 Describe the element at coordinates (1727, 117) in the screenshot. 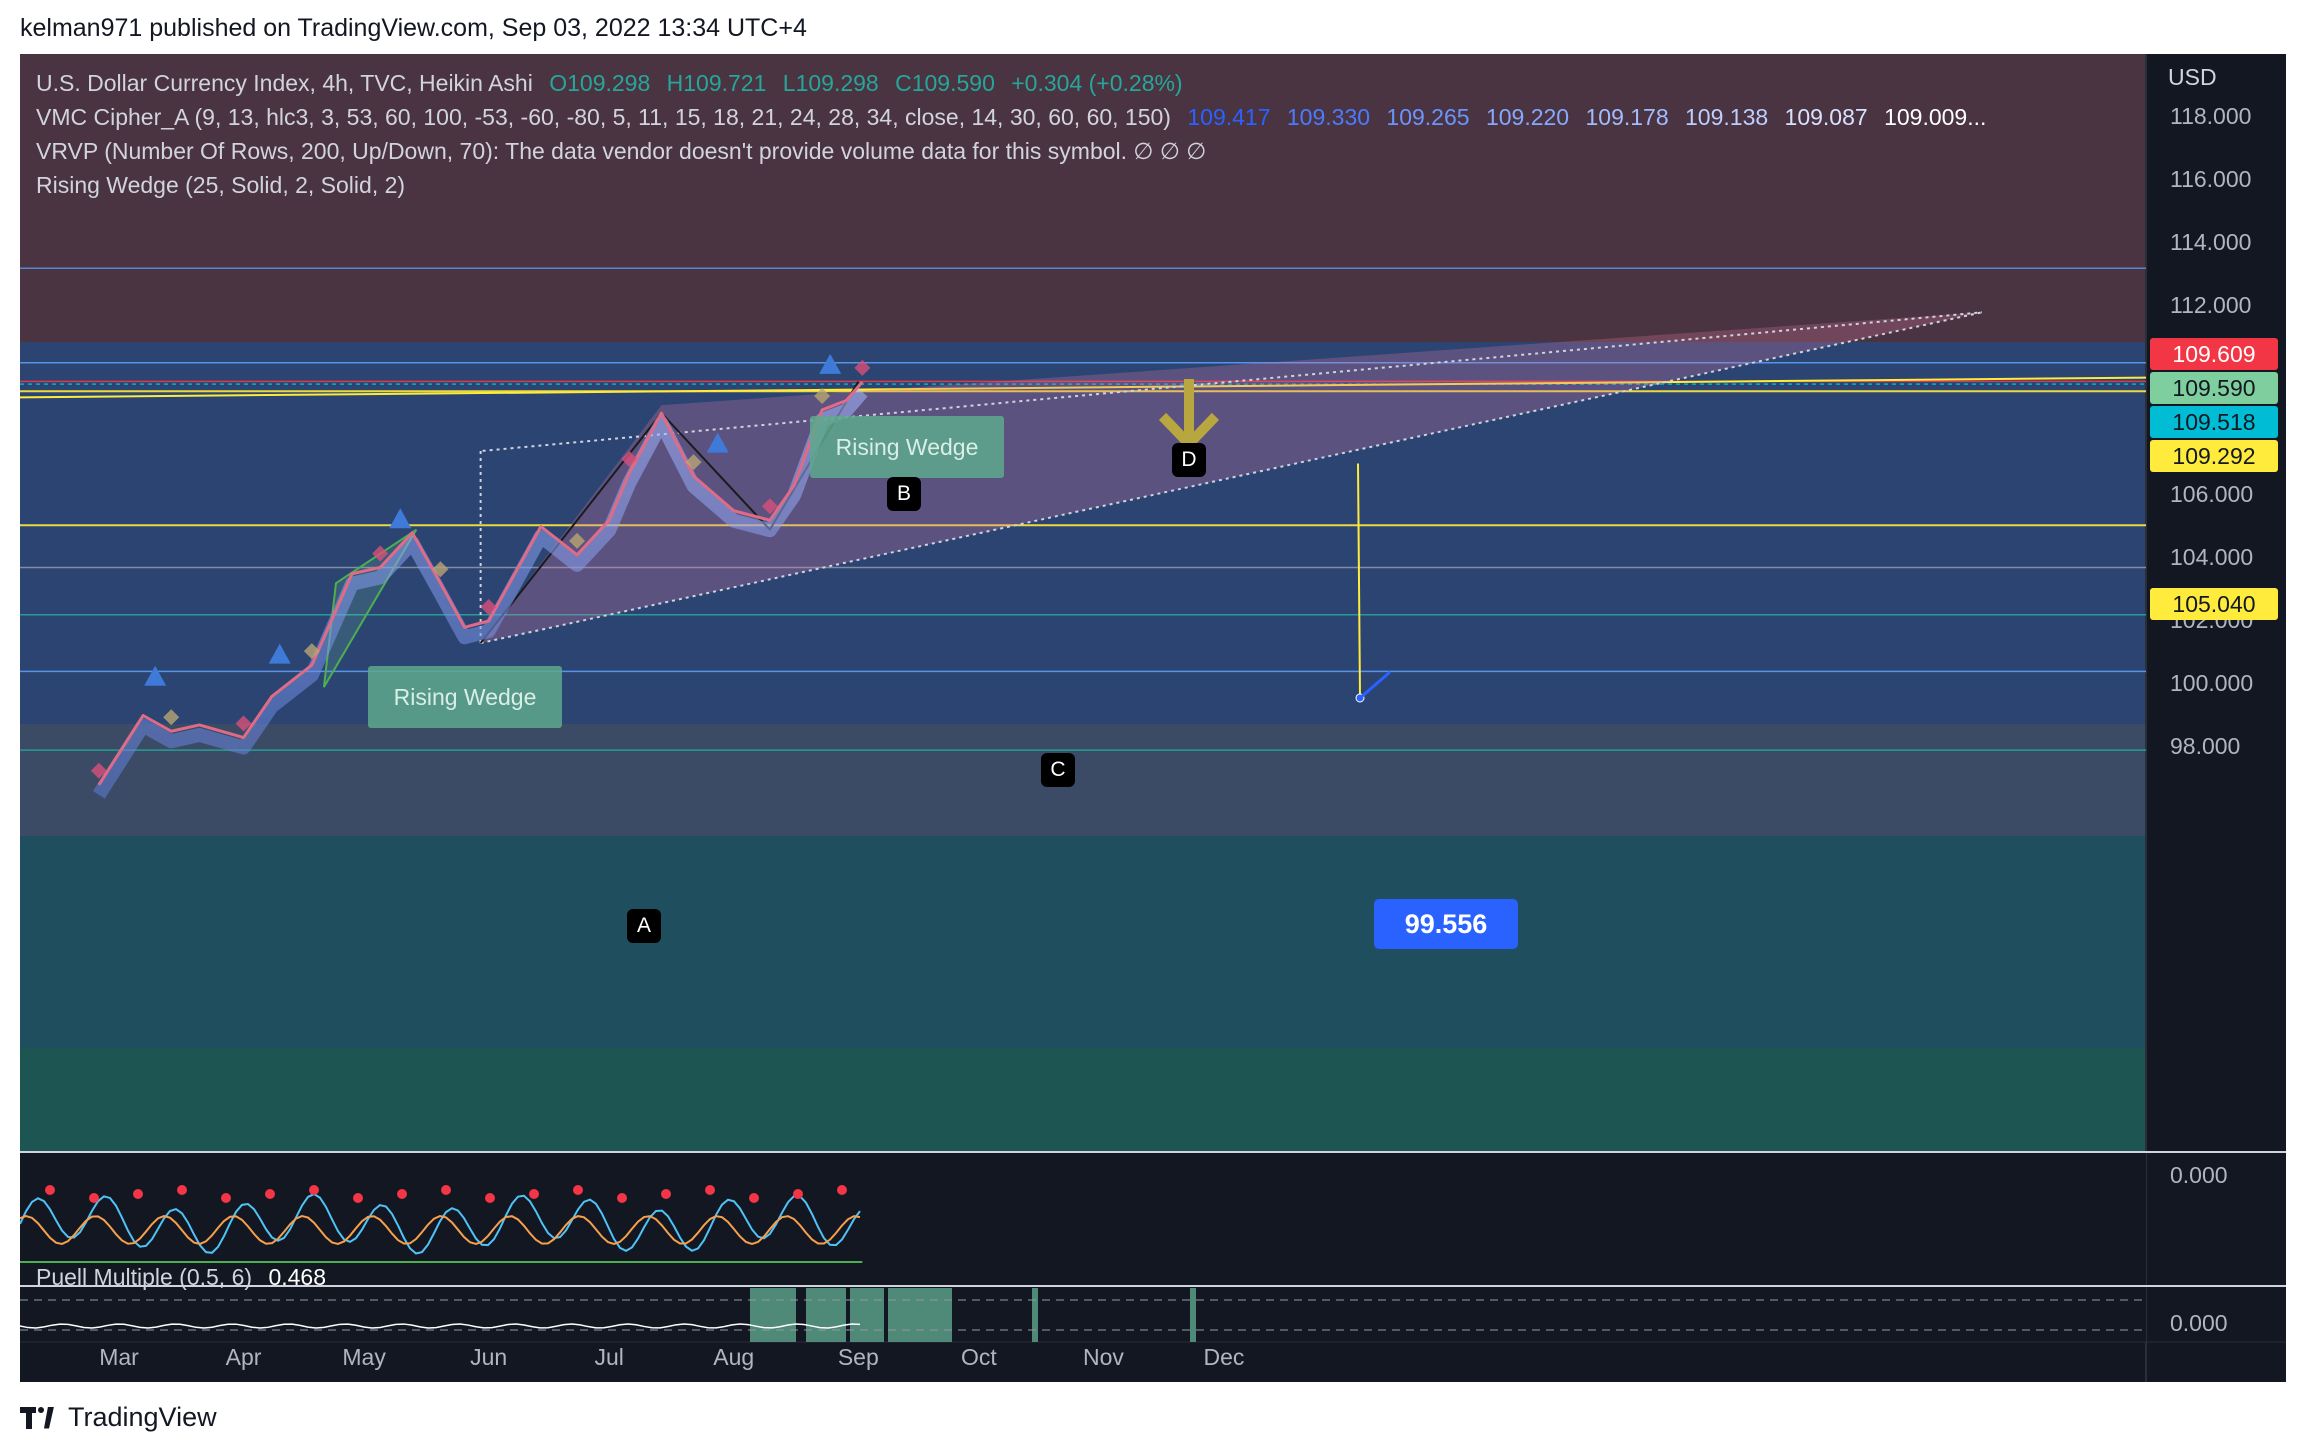

I see `cipher-value: 109.138` at that location.